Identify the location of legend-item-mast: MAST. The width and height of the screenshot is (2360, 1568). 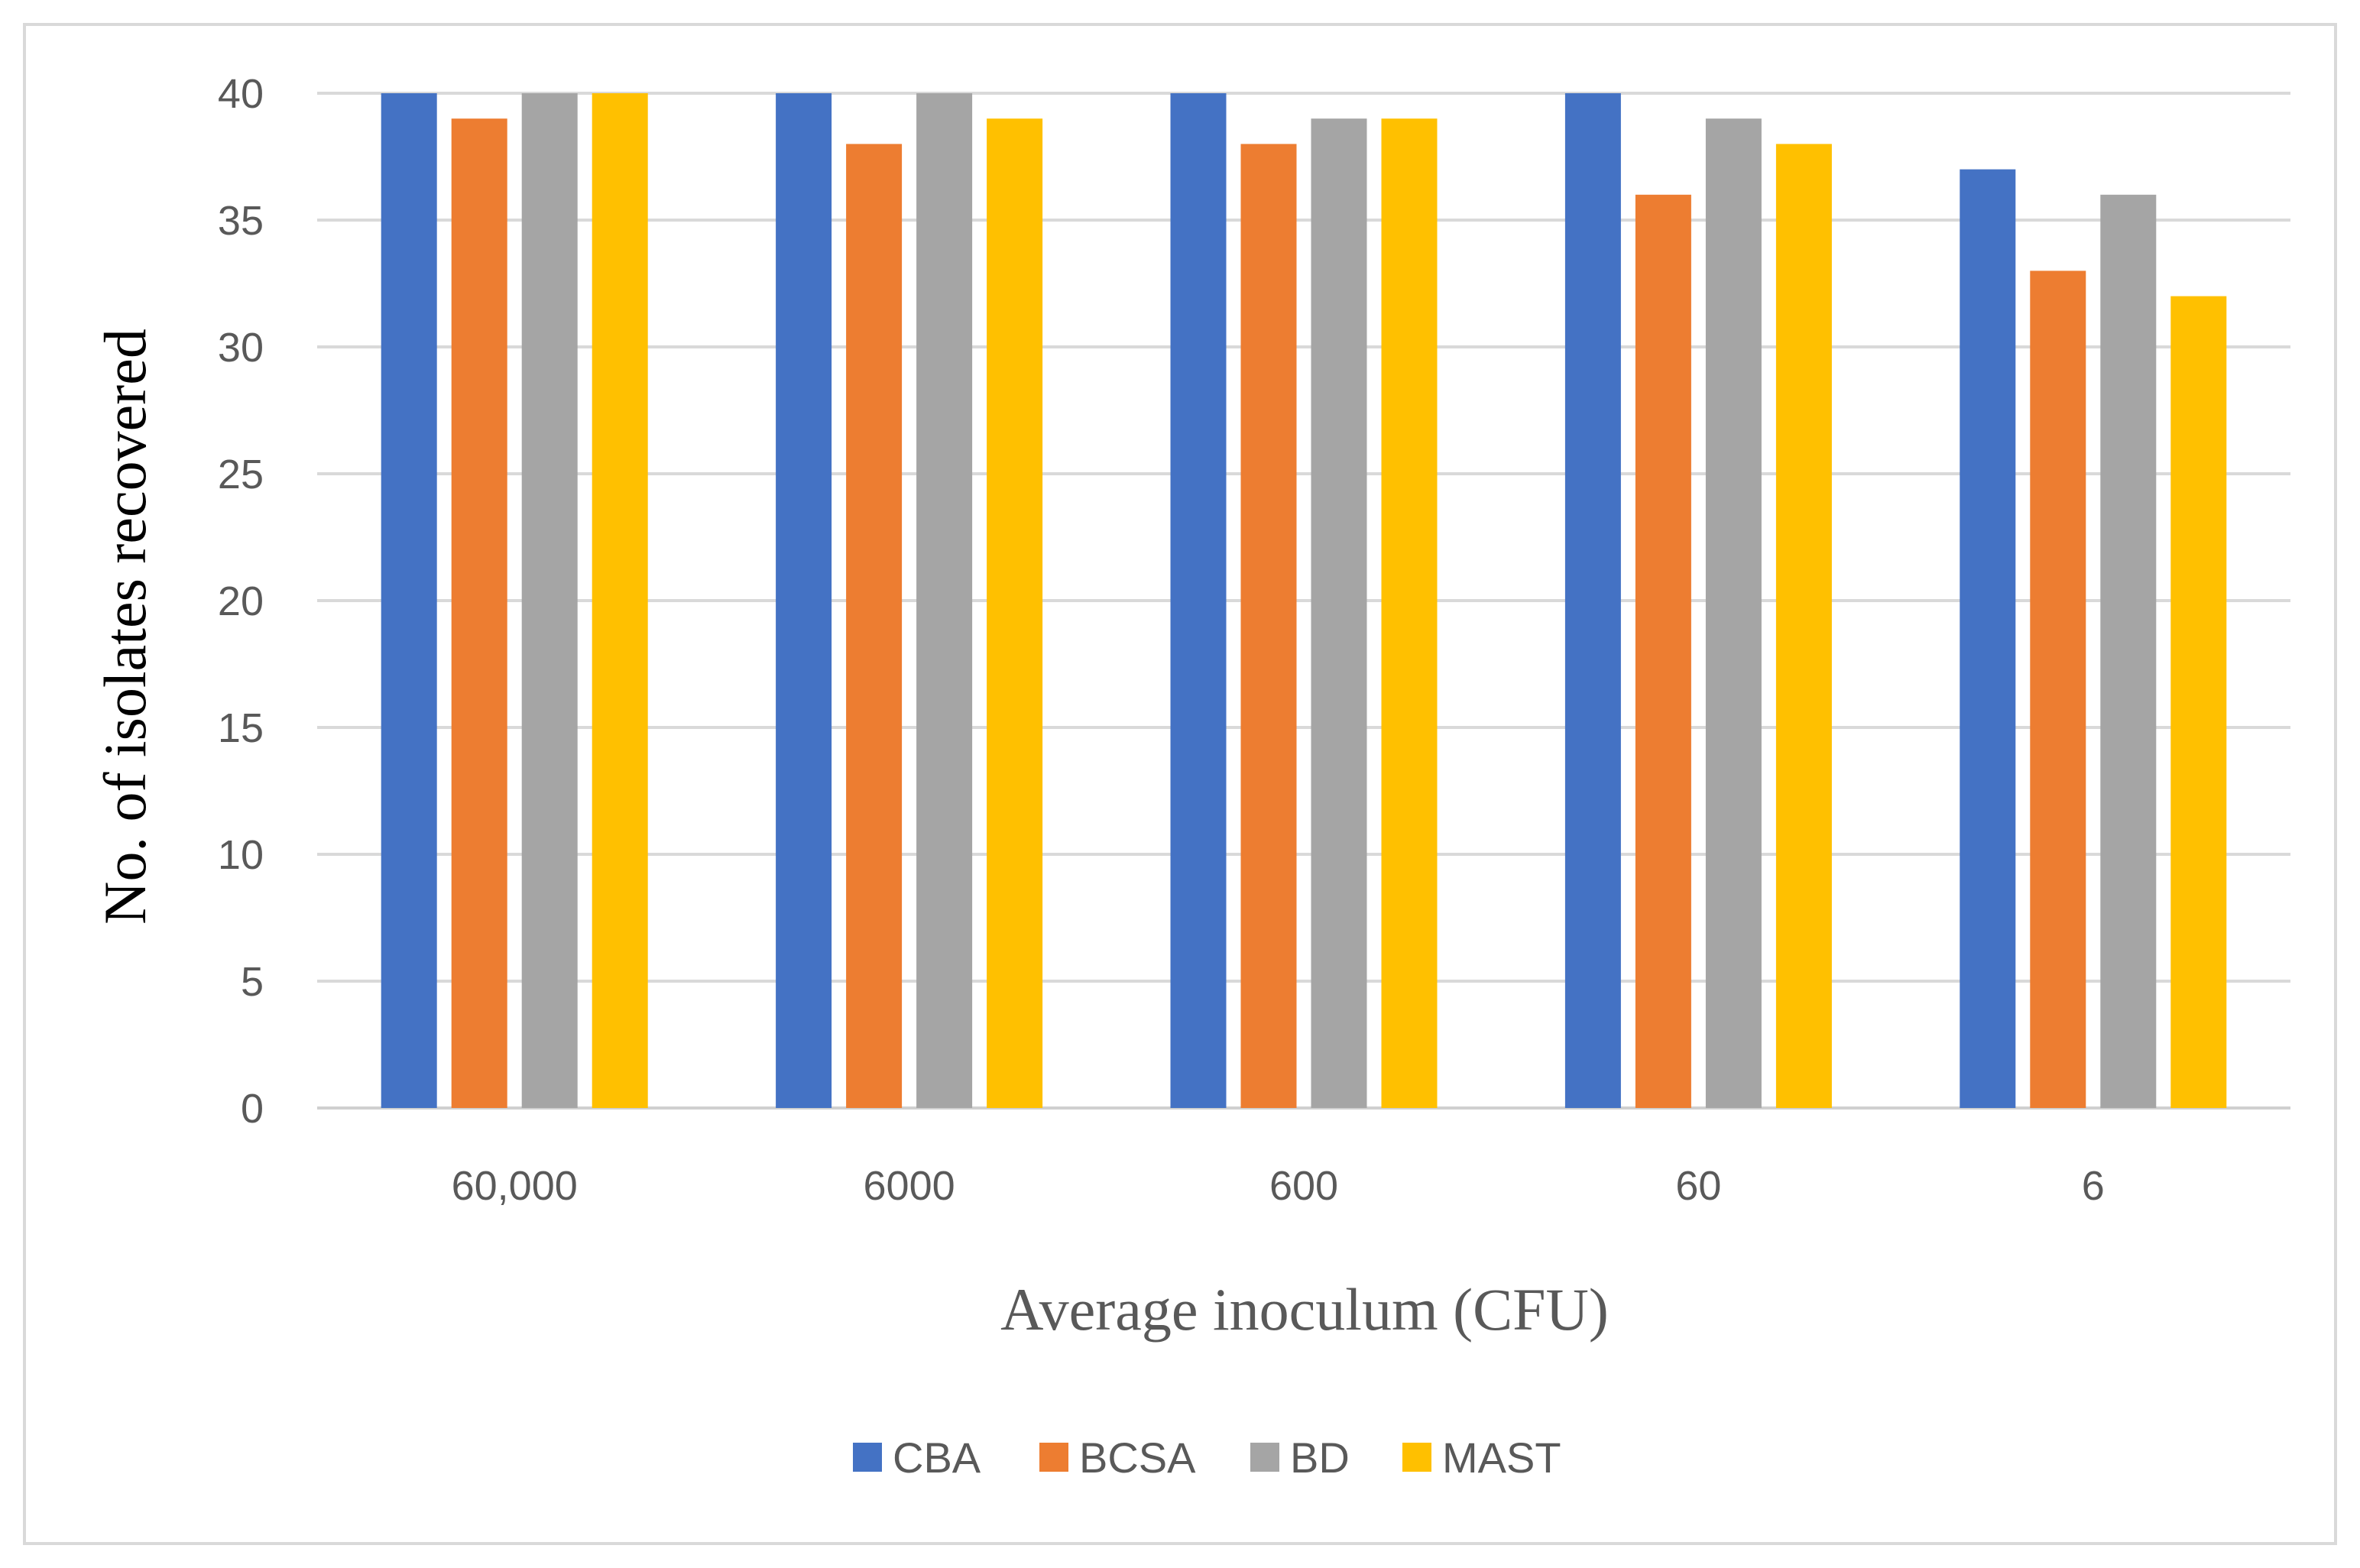
(1482, 1458).